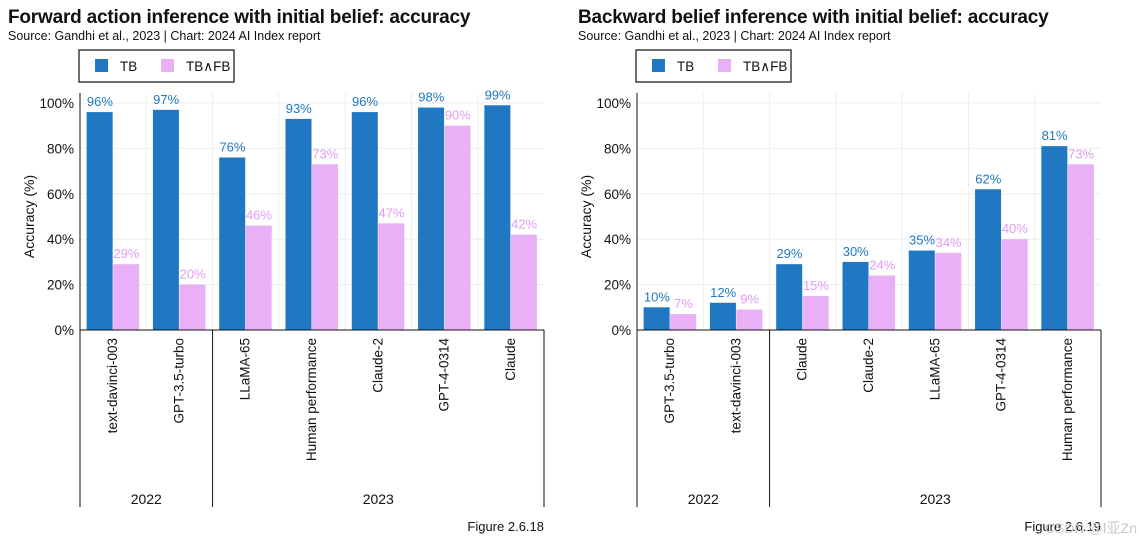 The width and height of the screenshot is (1141, 549). I want to click on data-label: 62%, so click(988, 178).